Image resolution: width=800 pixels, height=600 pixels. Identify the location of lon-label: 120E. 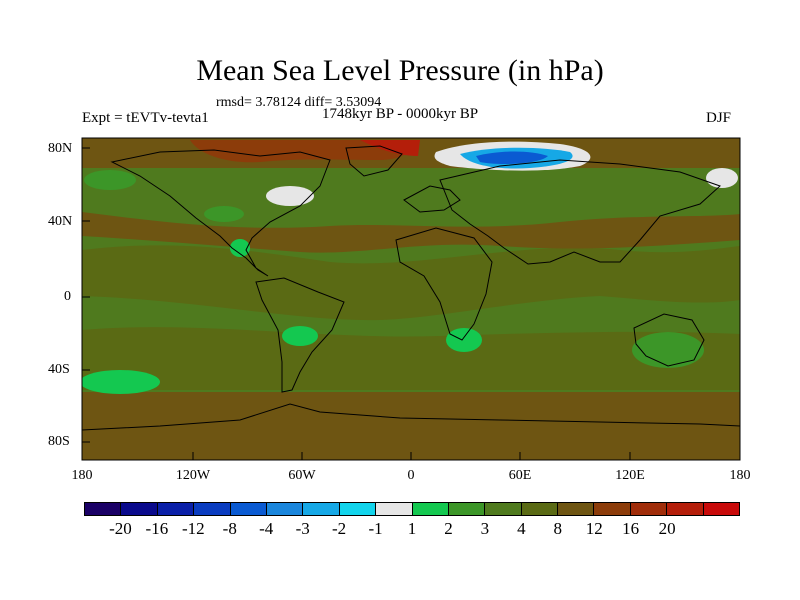
(630, 475).